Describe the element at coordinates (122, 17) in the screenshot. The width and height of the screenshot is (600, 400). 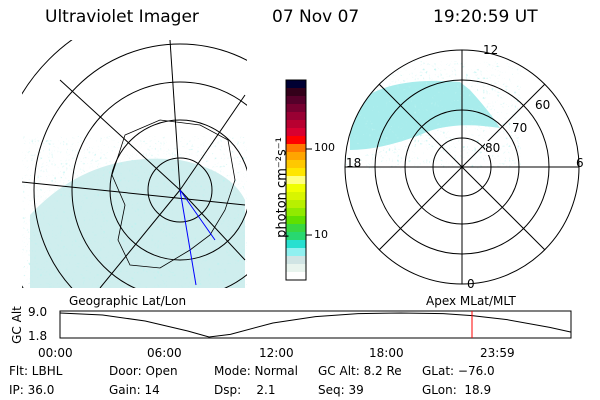
I see `instrument-title: Ultraviolet Imager` at that location.